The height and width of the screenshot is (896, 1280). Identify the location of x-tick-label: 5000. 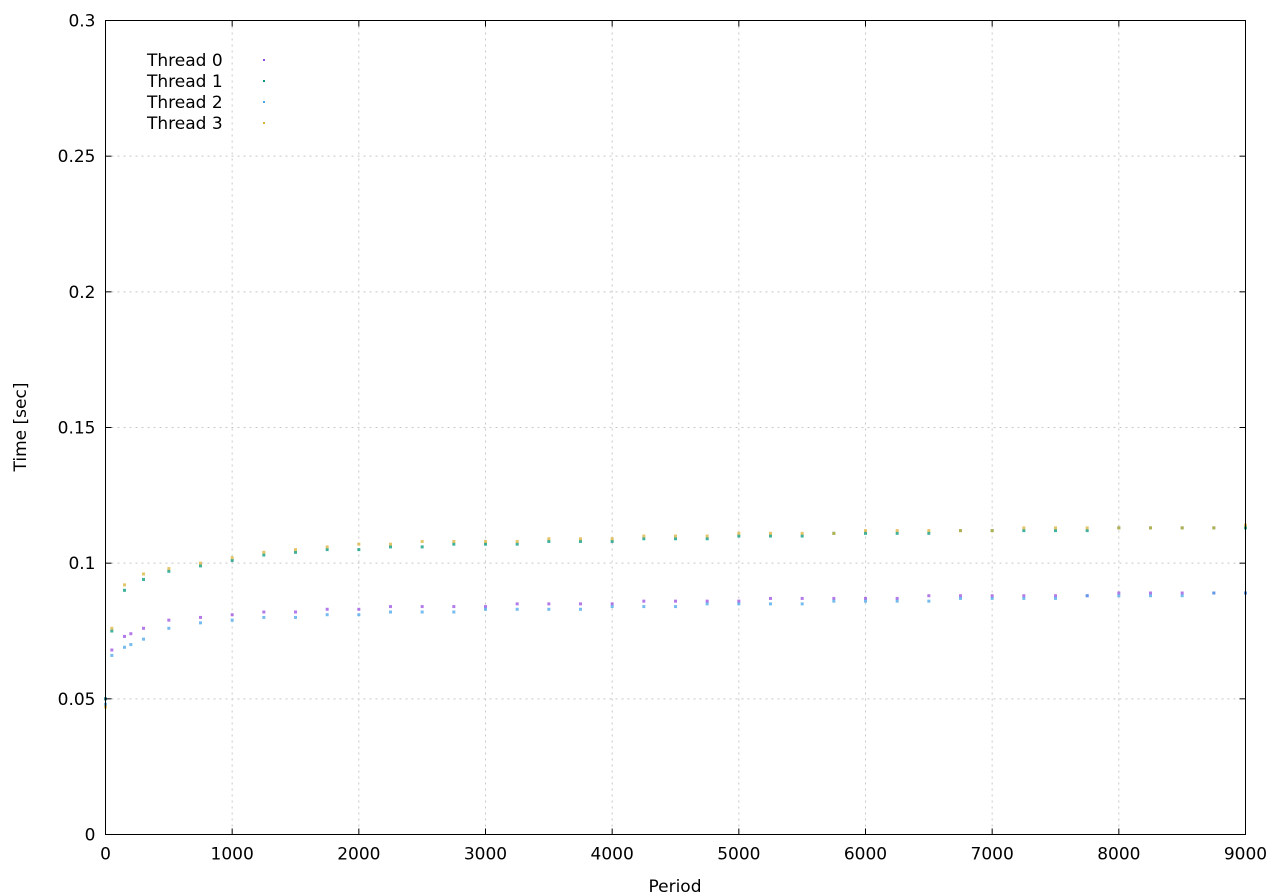
(738, 855).